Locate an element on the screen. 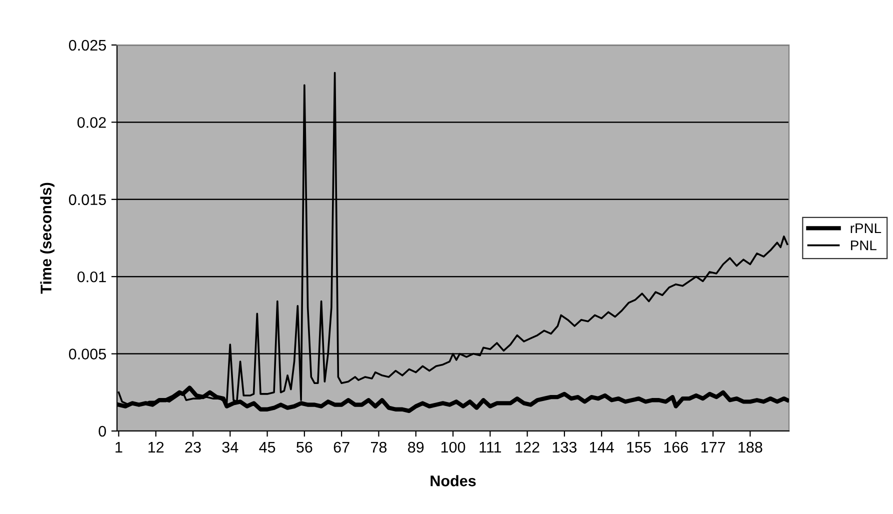 The width and height of the screenshot is (893, 514). x-tick-label: 34 is located at coordinates (230, 447).